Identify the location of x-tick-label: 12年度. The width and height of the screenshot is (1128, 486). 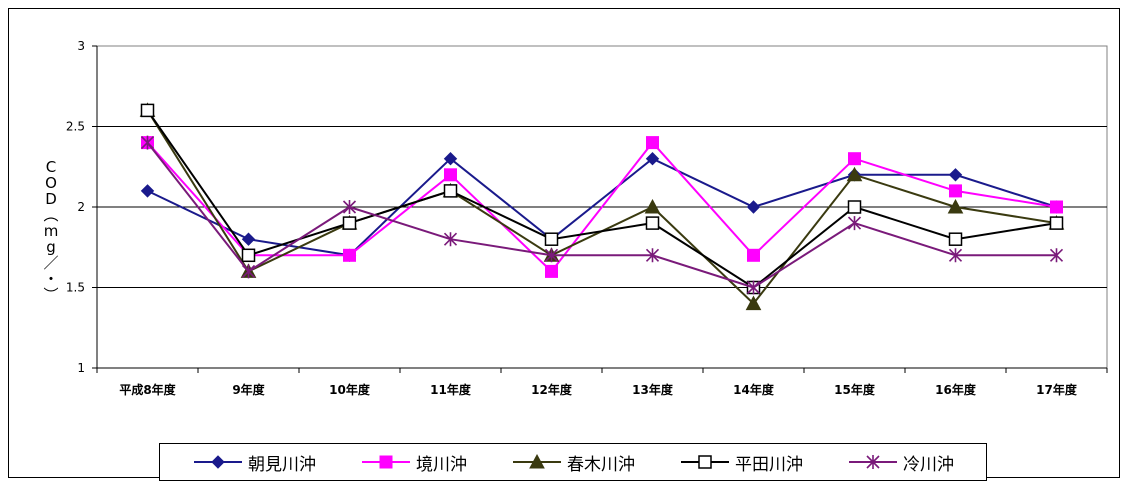
(552, 389).